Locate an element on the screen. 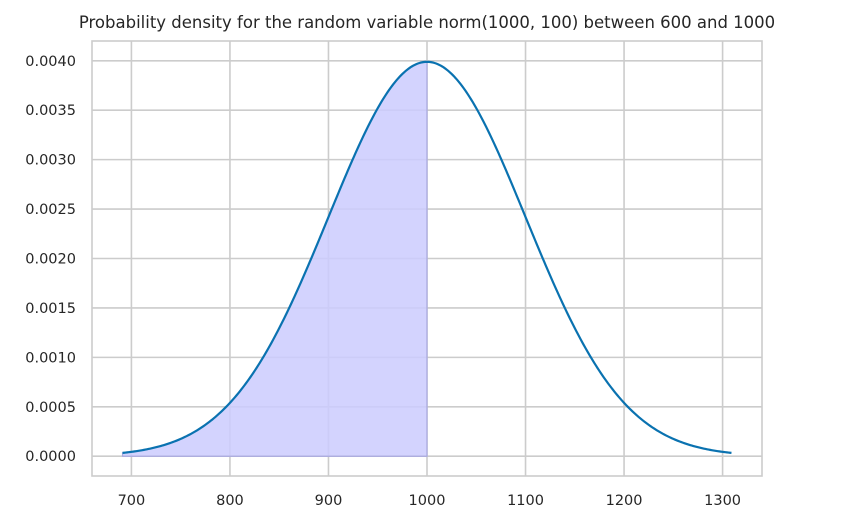  x-tick-label: 1200 is located at coordinates (624, 501).